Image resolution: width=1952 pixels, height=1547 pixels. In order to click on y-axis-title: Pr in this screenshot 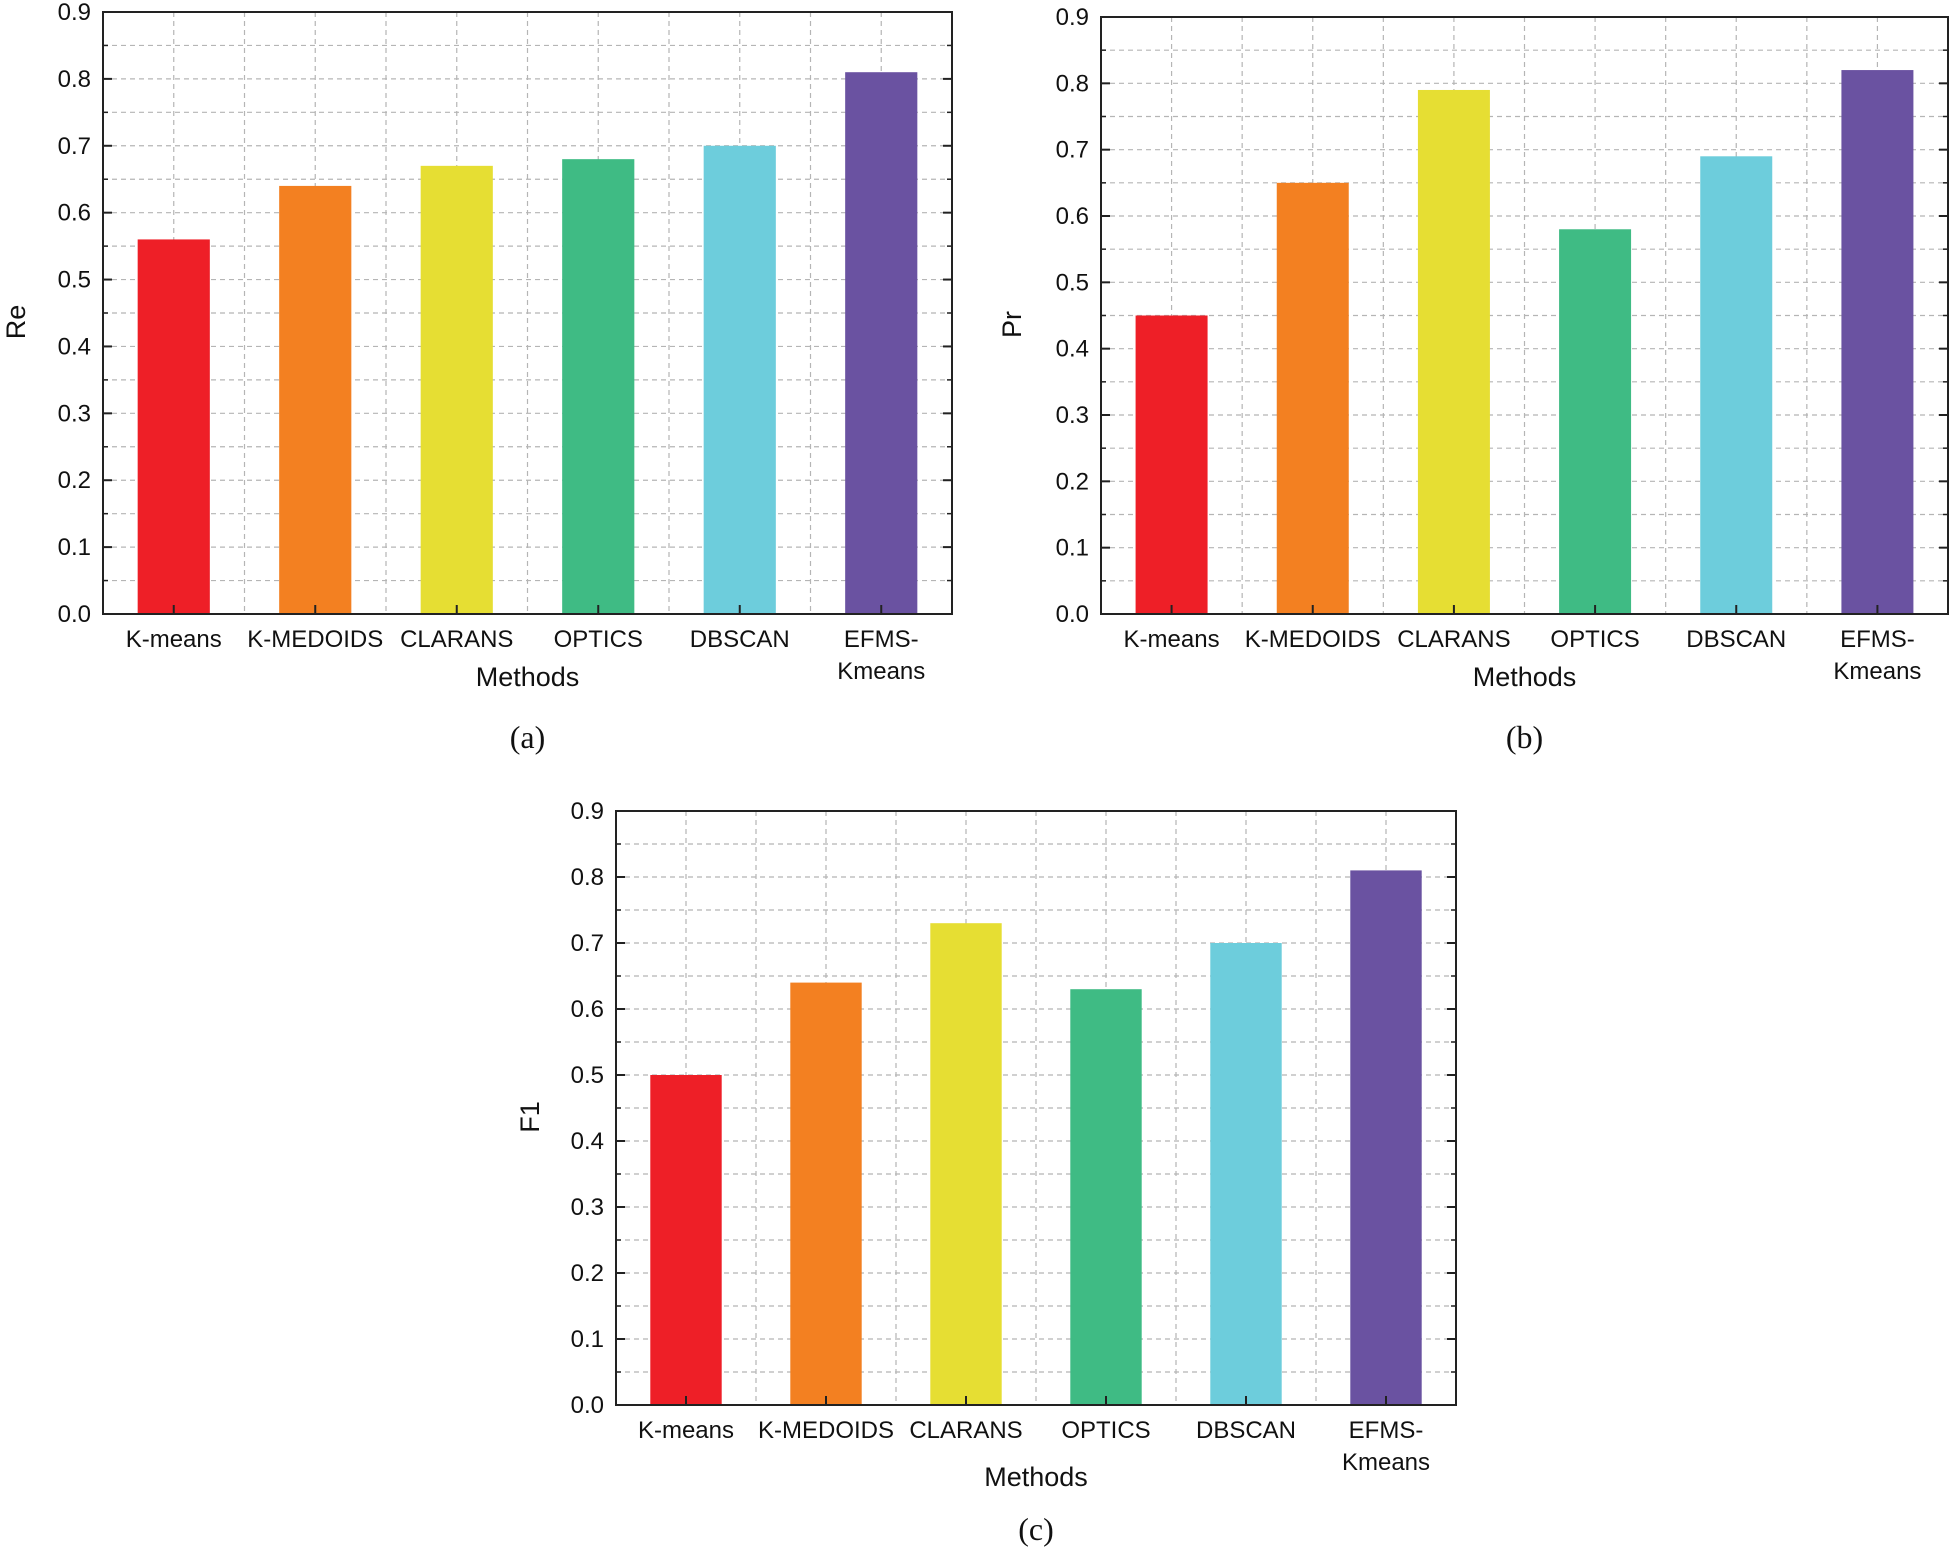, I will do `click(1012, 324)`.